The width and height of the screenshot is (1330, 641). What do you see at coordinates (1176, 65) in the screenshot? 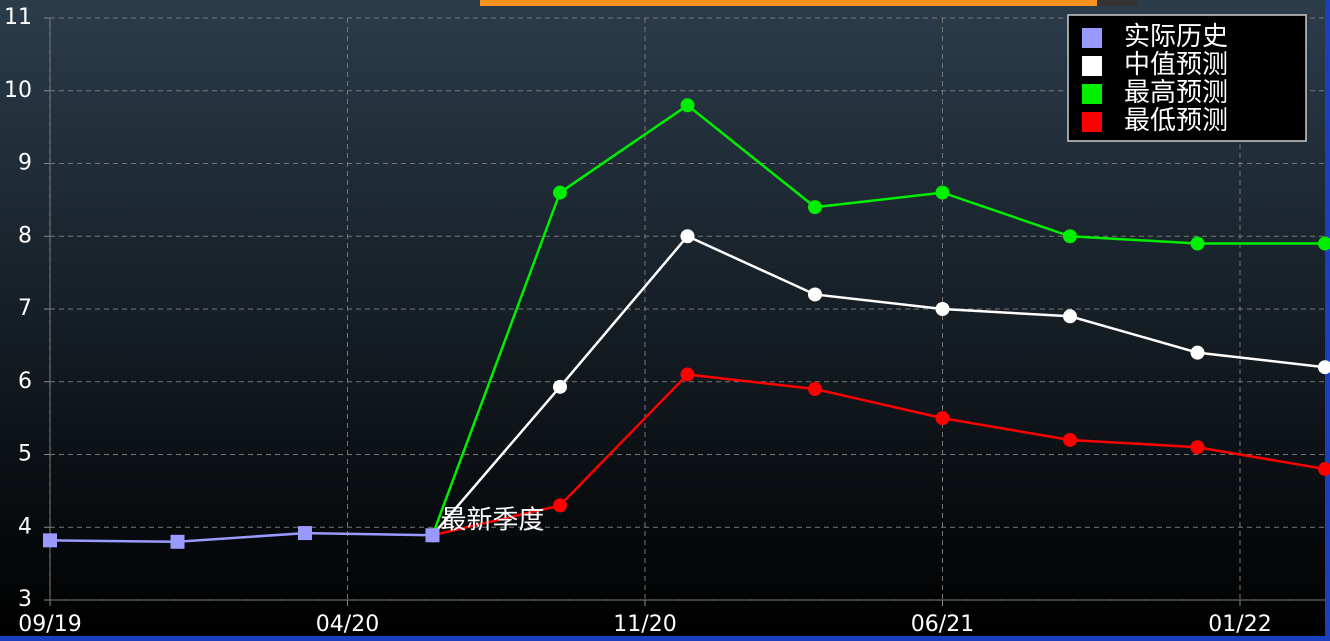
I see `legend-label: 中值预测` at bounding box center [1176, 65].